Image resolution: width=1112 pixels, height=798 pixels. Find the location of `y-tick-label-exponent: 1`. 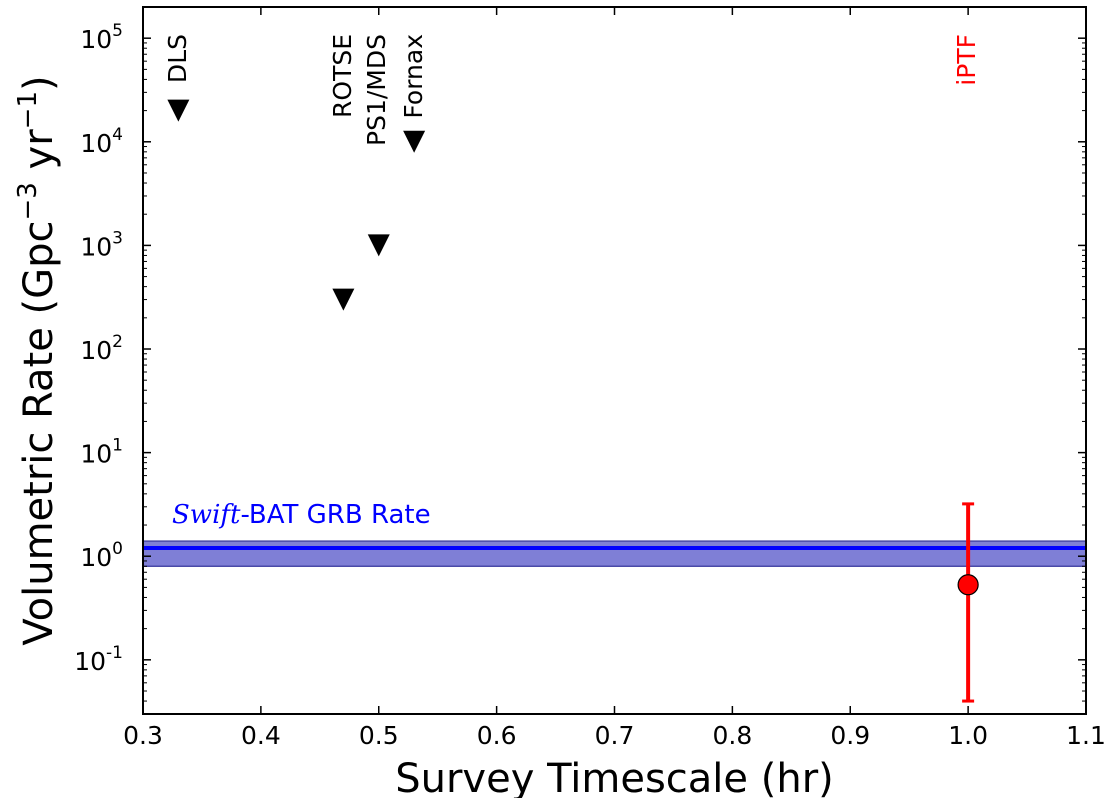

y-tick-label-exponent: 1 is located at coordinates (117, 446).